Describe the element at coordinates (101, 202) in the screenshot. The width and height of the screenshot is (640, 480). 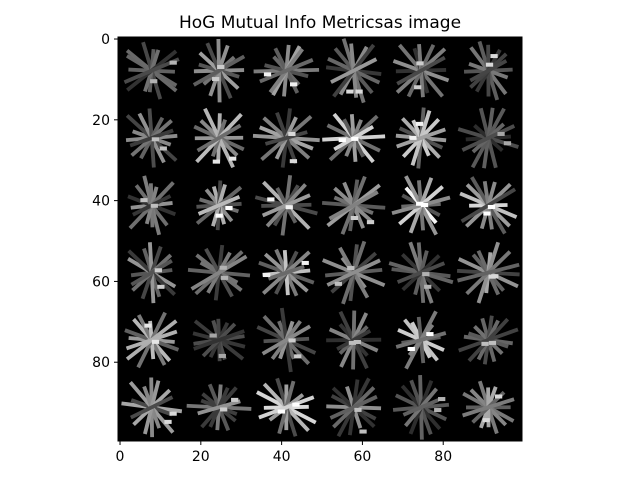
I see `y-tick-label: 40` at that location.